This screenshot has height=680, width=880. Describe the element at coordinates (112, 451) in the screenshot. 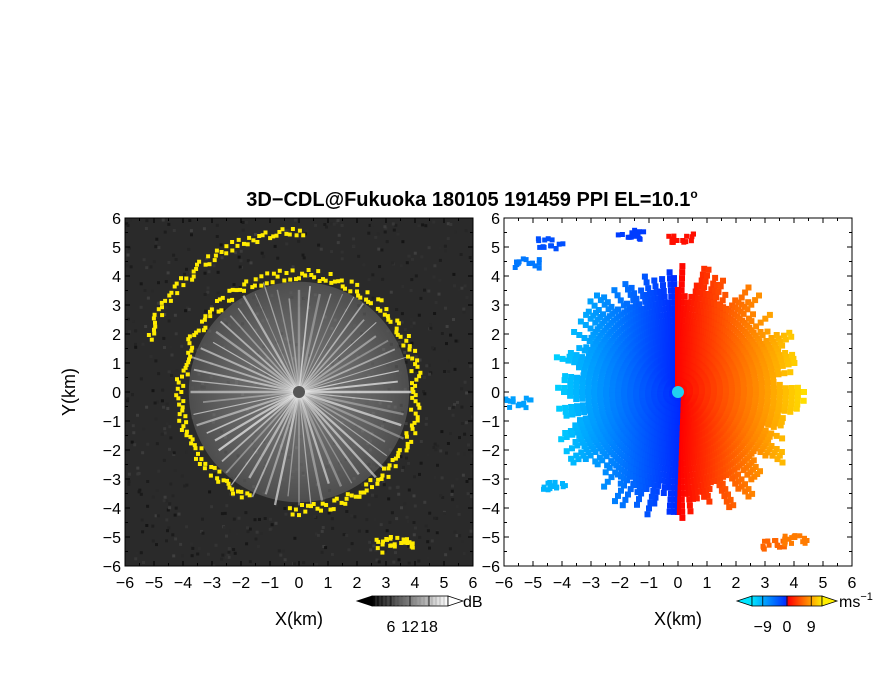

I see `y-tick-label: −2` at that location.